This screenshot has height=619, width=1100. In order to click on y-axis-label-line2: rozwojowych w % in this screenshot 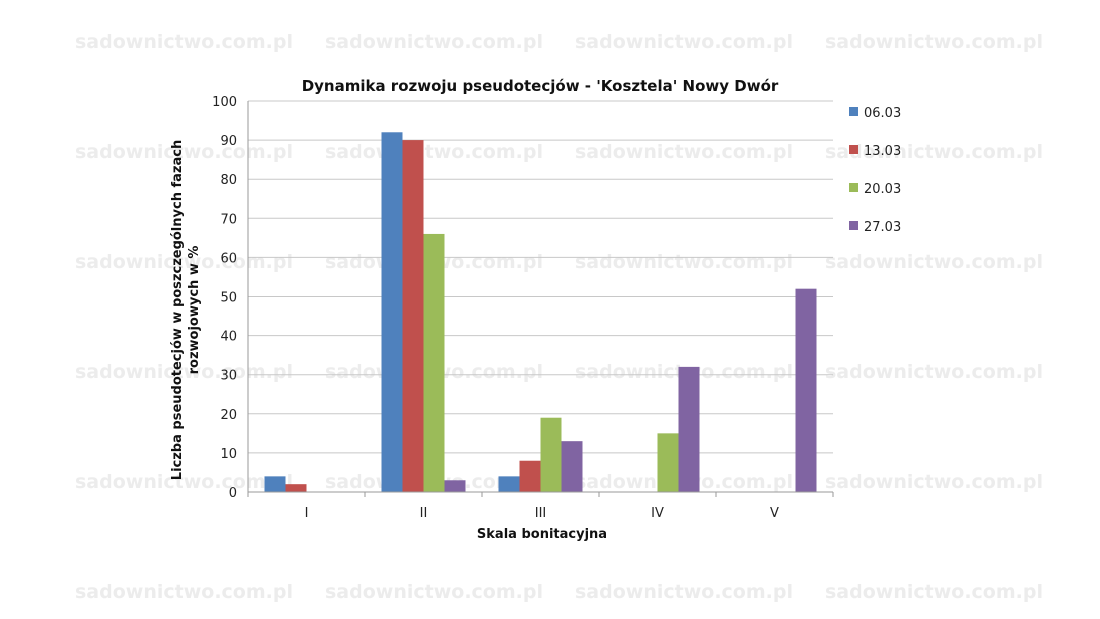, I will do `click(194, 310)`.